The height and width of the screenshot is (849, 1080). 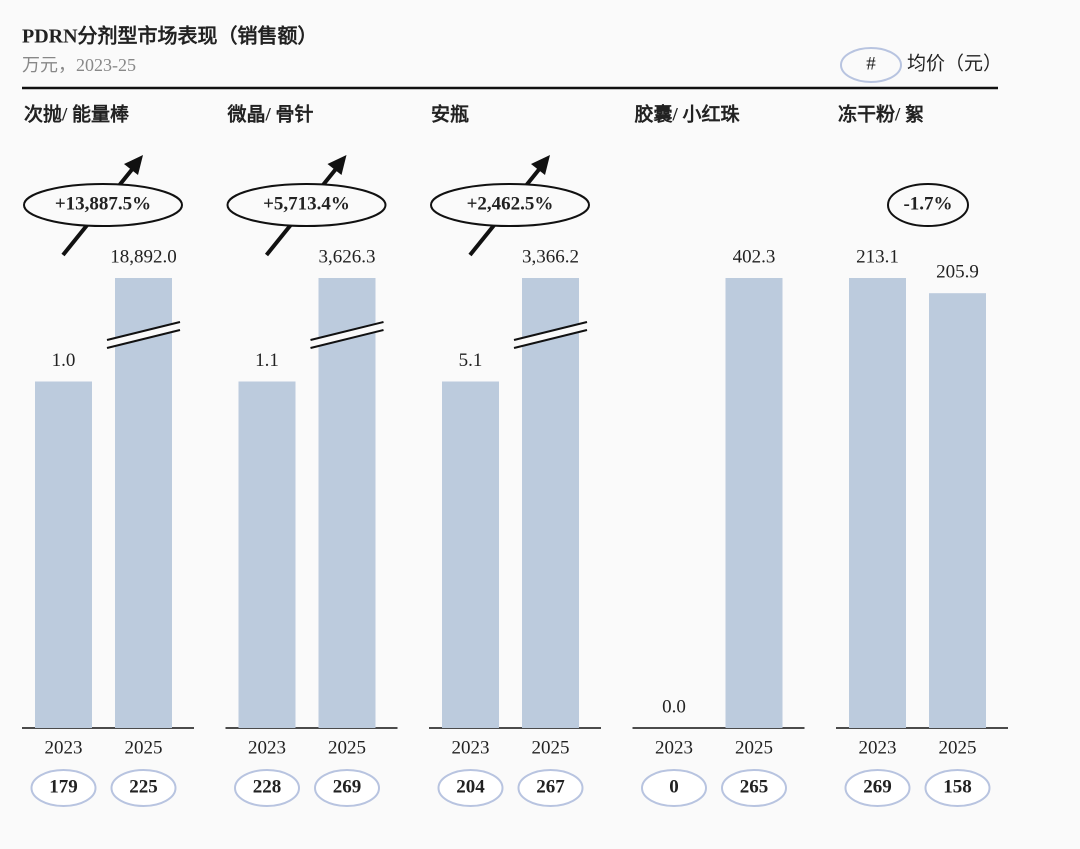 I want to click on change-label: -1.7%, so click(x=927, y=203).